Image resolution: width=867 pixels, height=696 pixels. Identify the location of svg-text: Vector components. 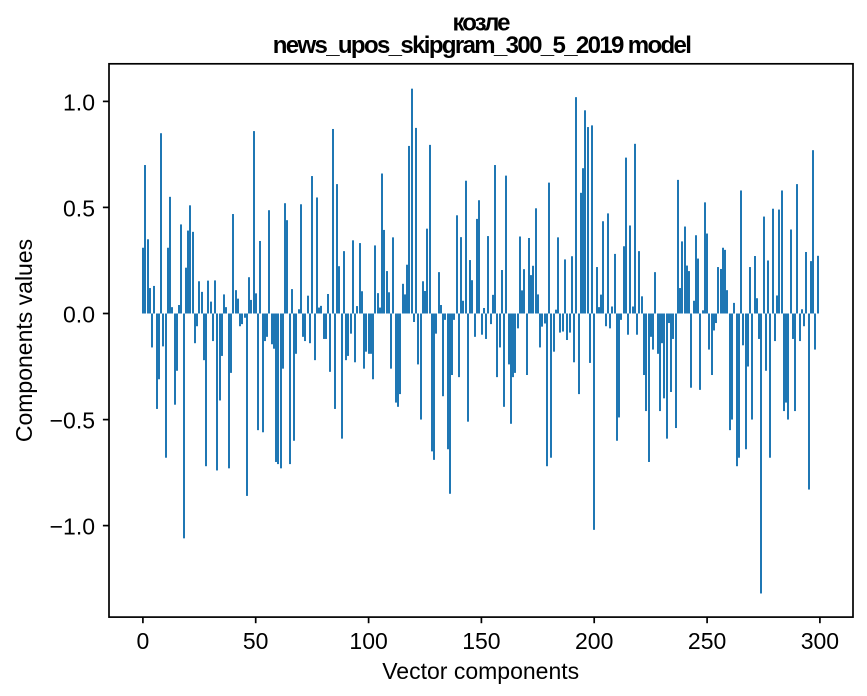
(480, 671).